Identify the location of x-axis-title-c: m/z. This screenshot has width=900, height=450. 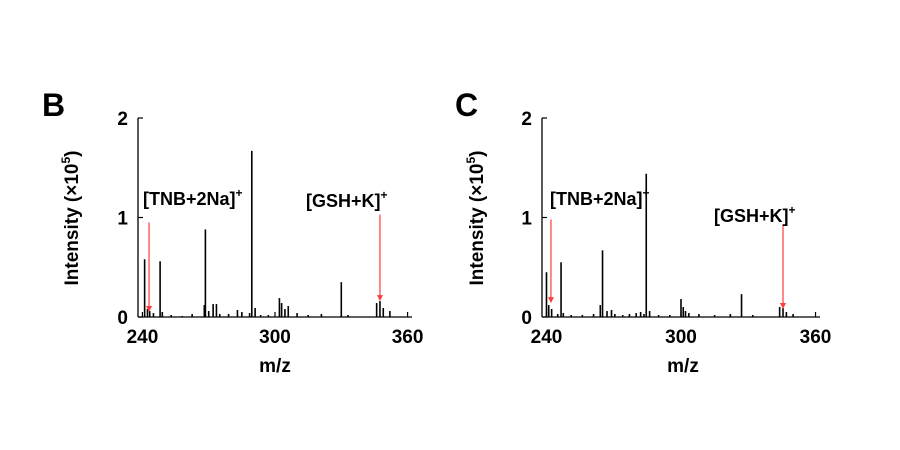
(683, 366).